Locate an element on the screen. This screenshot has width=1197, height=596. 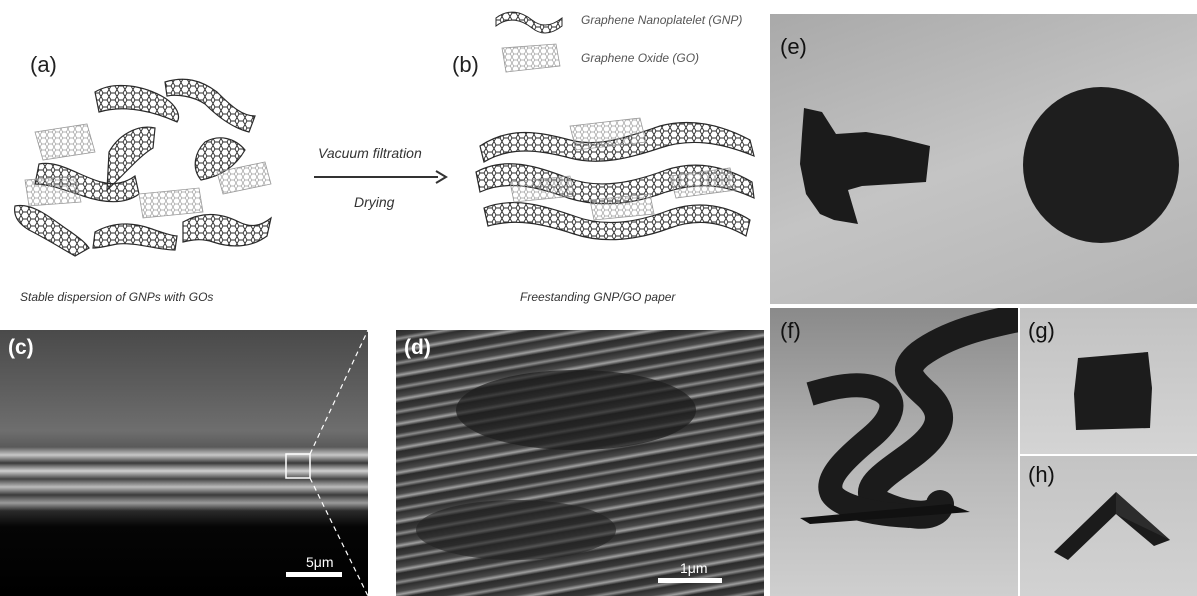
photo-f: (f) is located at coordinates (894, 452).